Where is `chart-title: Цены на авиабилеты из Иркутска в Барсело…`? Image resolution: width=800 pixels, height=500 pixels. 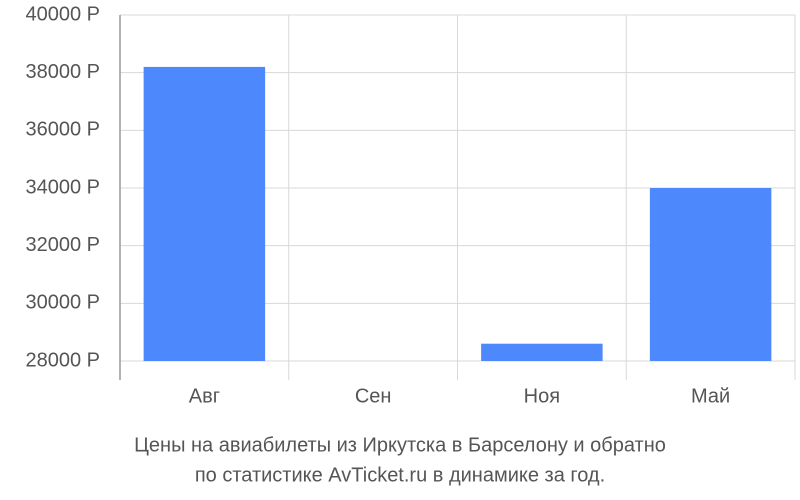
chart-title: Цены на авиабилеты из Иркутска в Барсело… is located at coordinates (400, 445).